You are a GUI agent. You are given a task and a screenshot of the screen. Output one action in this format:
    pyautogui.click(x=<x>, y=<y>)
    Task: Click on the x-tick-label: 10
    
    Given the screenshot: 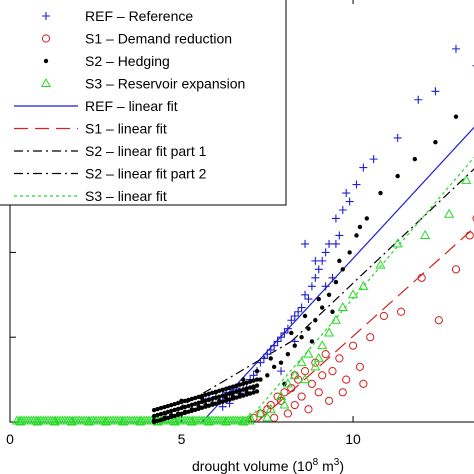 What is the action you would take?
    pyautogui.click(x=353, y=439)
    